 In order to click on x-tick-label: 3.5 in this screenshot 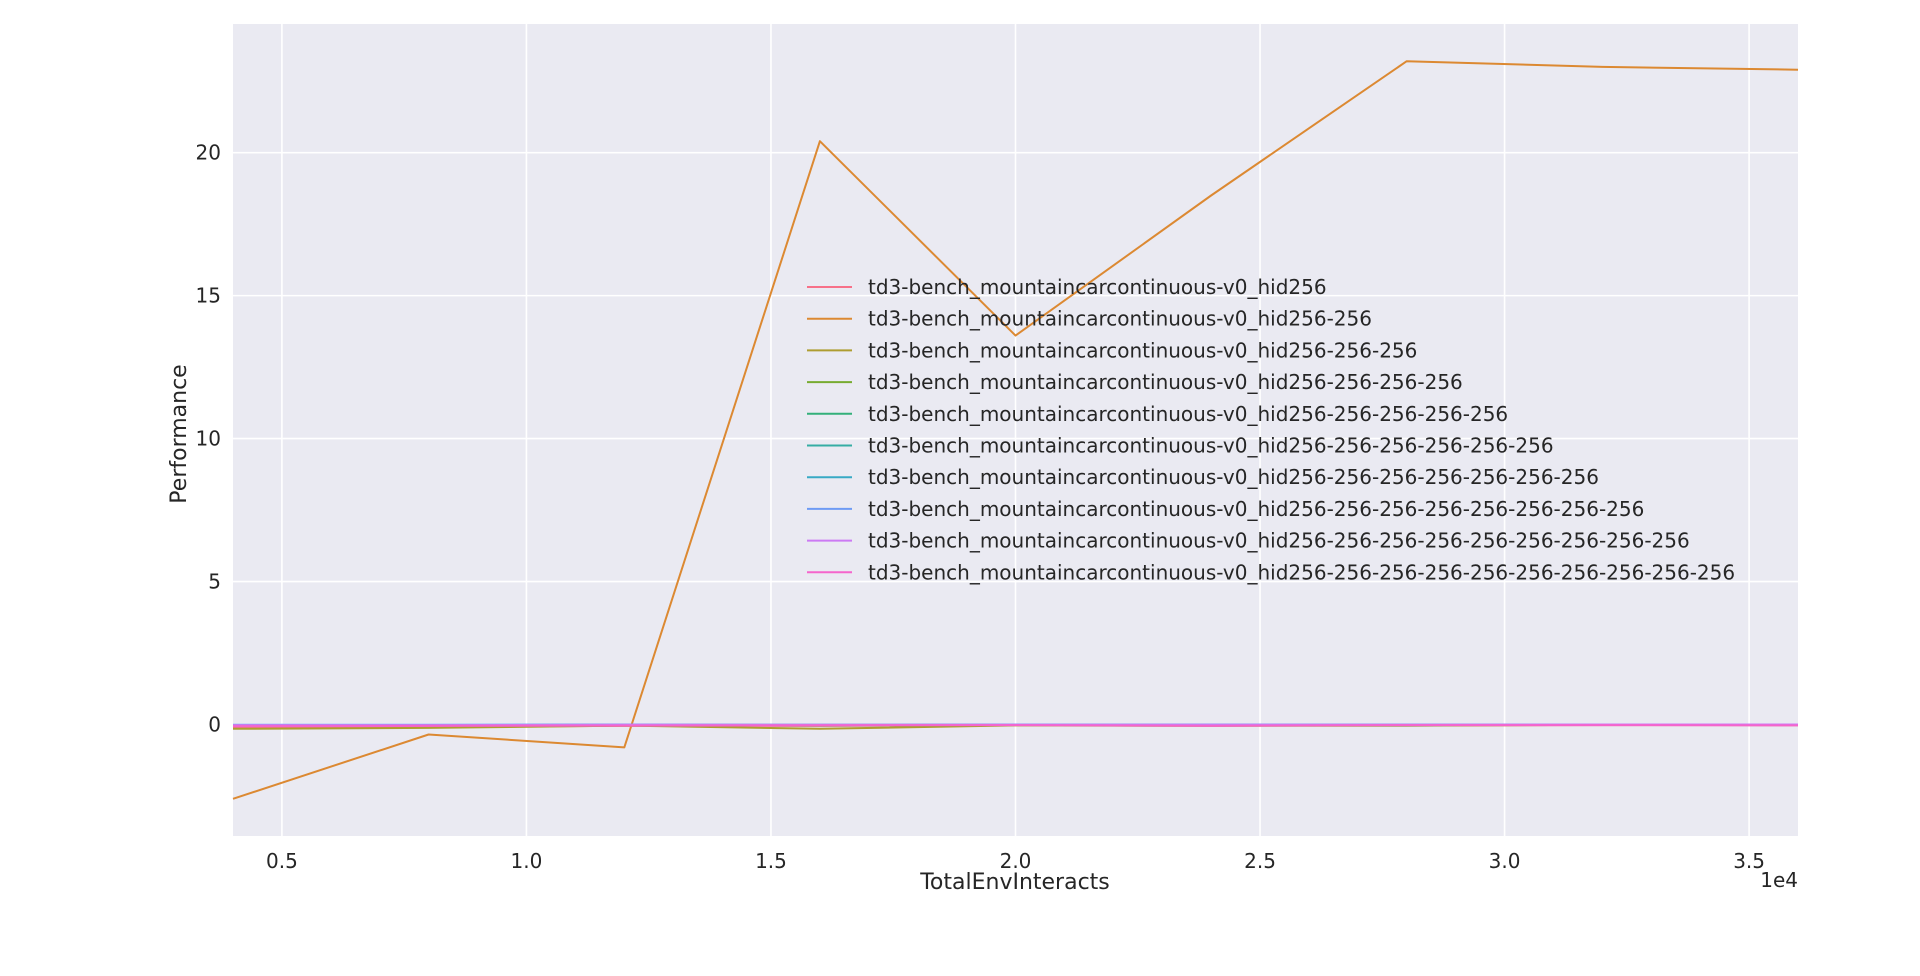, I will do `click(1749, 861)`.